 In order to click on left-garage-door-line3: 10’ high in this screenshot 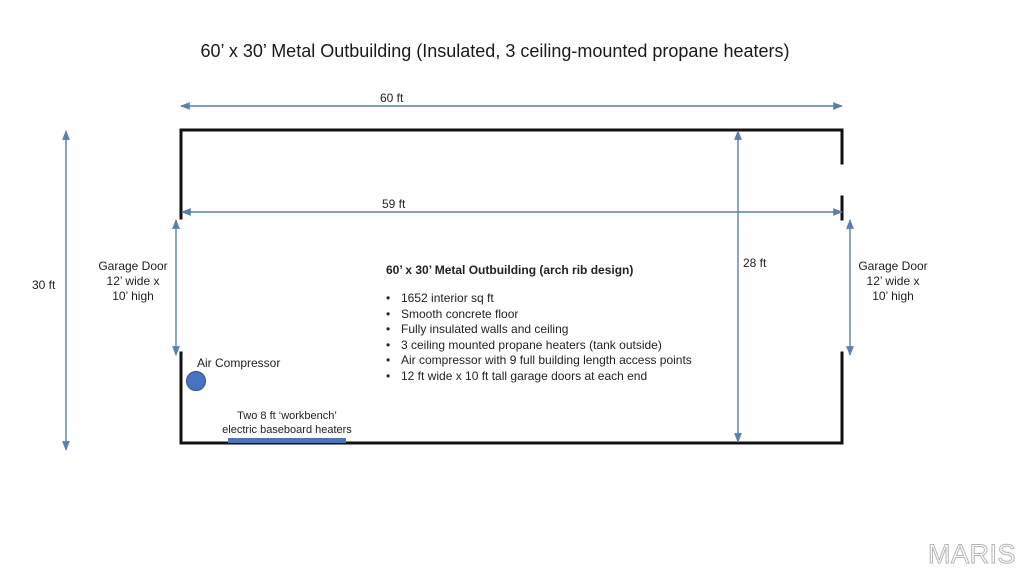, I will do `click(133, 296)`.